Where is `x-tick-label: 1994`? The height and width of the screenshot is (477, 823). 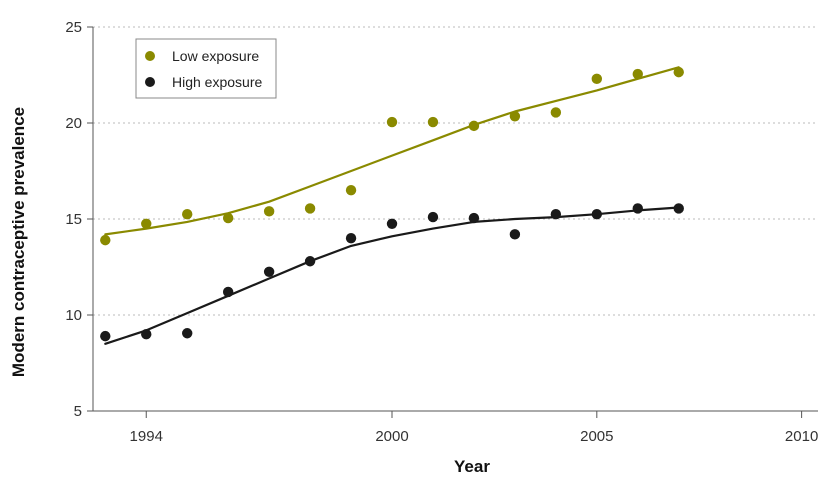 x-tick-label: 1994 is located at coordinates (146, 436).